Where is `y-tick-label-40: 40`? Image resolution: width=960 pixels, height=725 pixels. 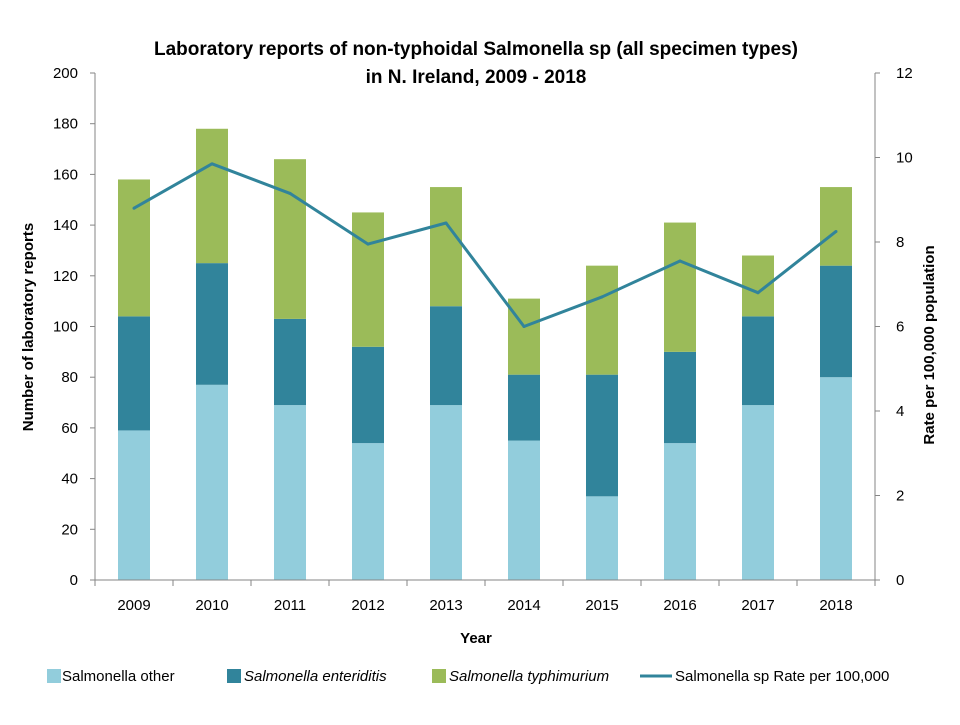
y-tick-label-40: 40 is located at coordinates (69, 479).